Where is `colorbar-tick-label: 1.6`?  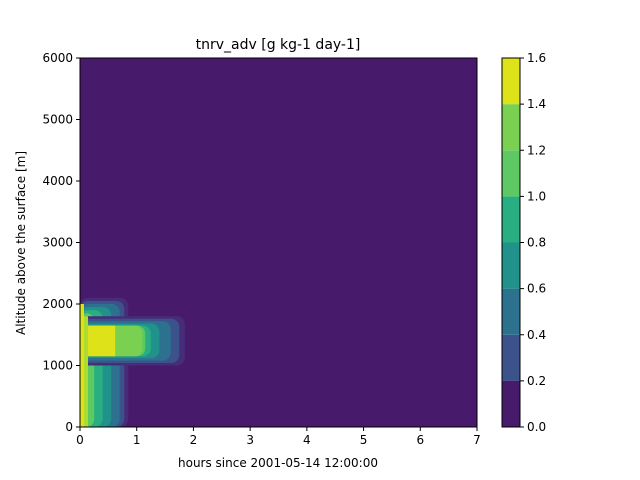 colorbar-tick-label: 1.6 is located at coordinates (536, 58).